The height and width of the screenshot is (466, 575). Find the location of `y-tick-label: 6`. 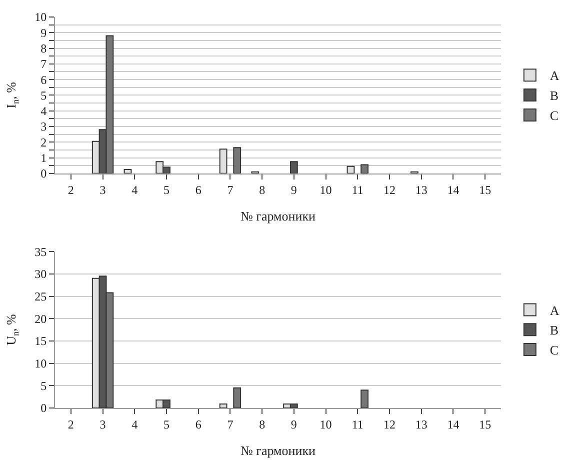

y-tick-label: 6 is located at coordinates (43, 79).